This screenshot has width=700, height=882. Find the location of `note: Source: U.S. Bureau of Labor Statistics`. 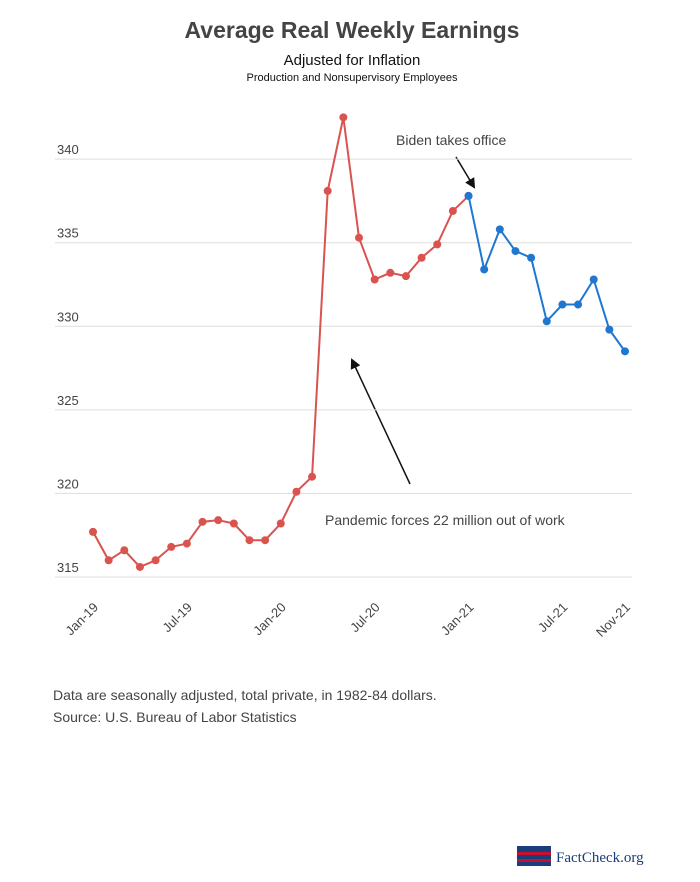

note: Source: U.S. Bureau of Labor Statistics is located at coordinates (175, 717).